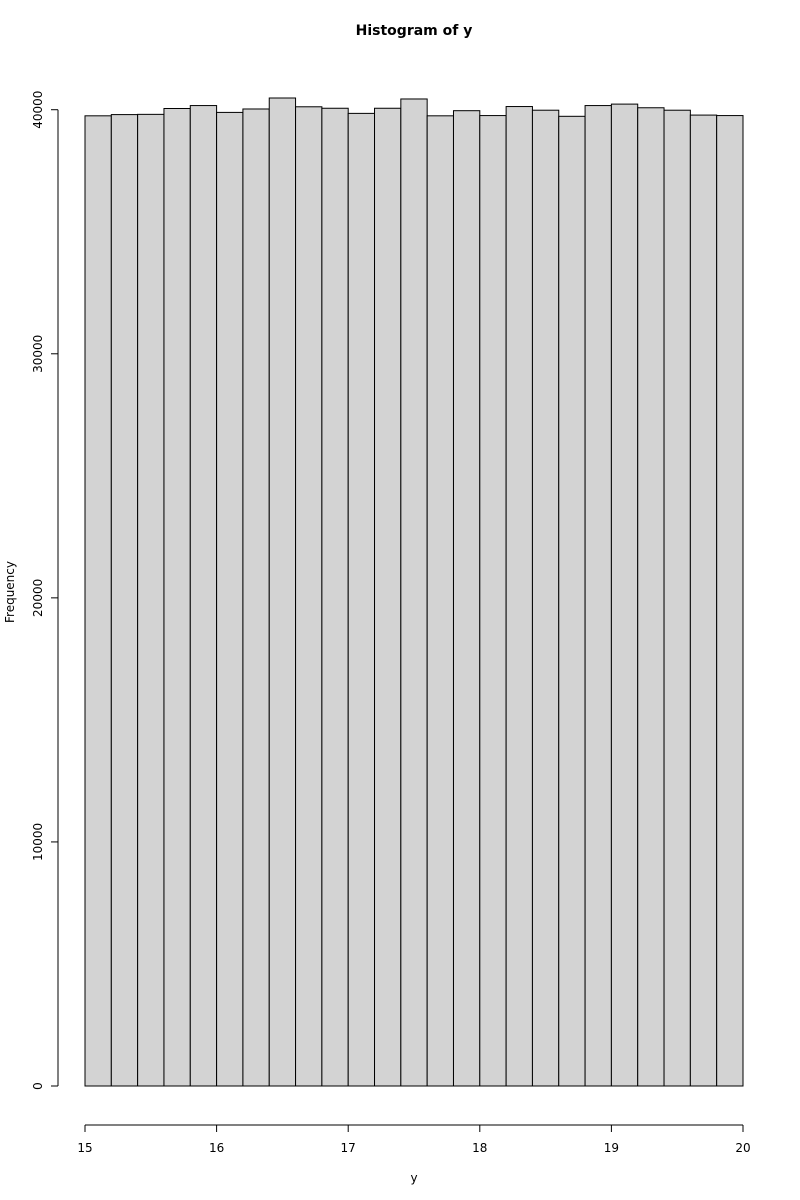 The height and width of the screenshot is (1200, 800). Describe the element at coordinates (38, 110) in the screenshot. I see `y-tick-label: 40000` at that location.